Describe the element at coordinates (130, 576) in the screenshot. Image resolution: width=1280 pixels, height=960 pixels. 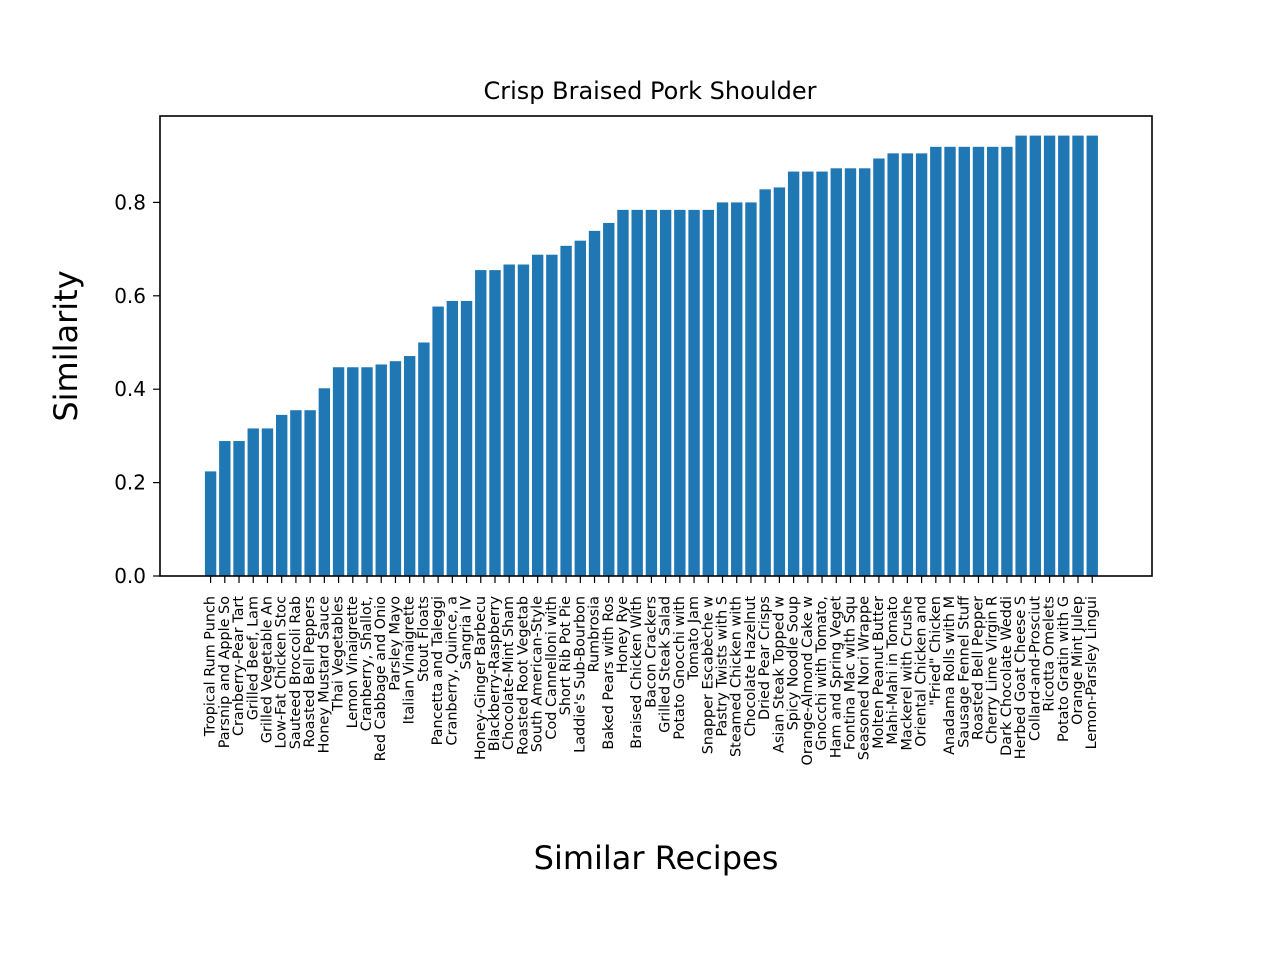
I see `y-tick-label: 0.0` at that location.